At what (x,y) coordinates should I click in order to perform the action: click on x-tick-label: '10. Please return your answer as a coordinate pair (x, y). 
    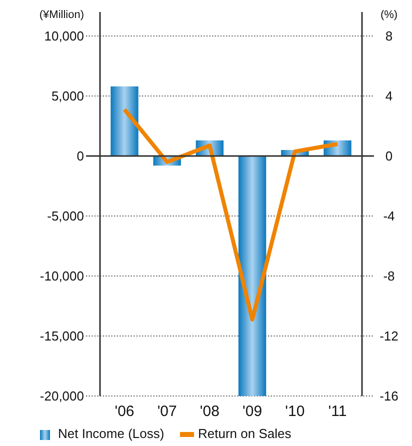
    Looking at the image, I should click on (295, 411).